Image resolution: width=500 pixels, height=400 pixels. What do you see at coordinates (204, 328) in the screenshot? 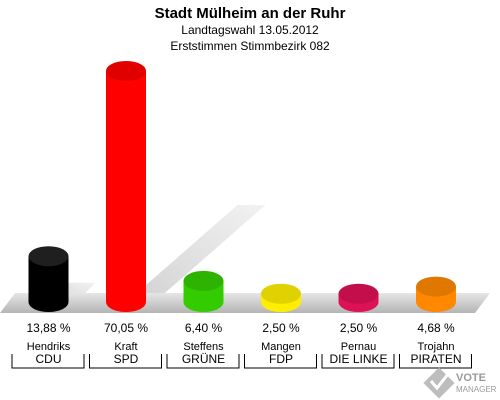
I see `value-label: 6,40 %` at bounding box center [204, 328].